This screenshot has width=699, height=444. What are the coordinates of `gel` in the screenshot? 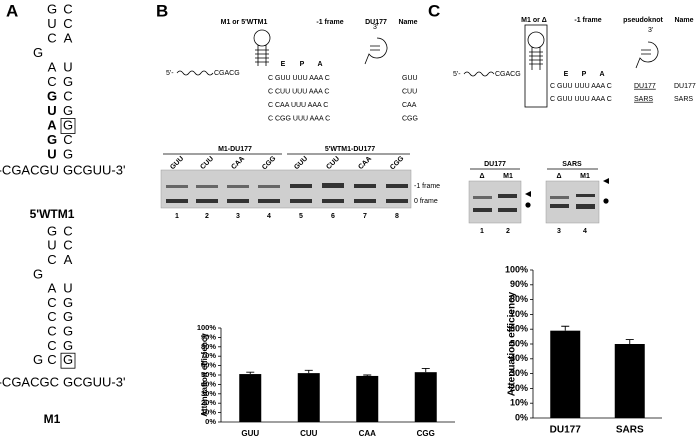 It's located at (572, 202).